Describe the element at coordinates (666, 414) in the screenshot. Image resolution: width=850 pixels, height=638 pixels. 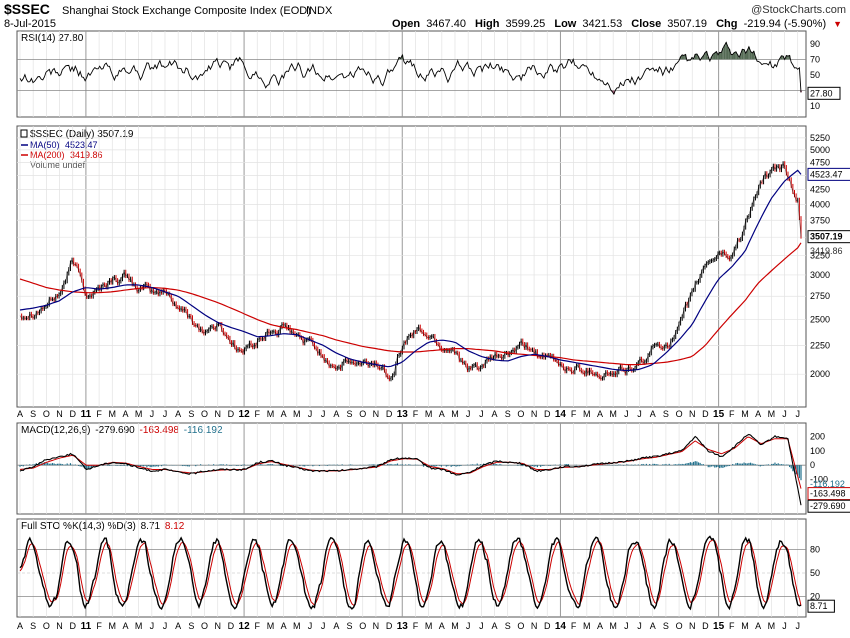
I see `month-label-top-49: S` at that location.